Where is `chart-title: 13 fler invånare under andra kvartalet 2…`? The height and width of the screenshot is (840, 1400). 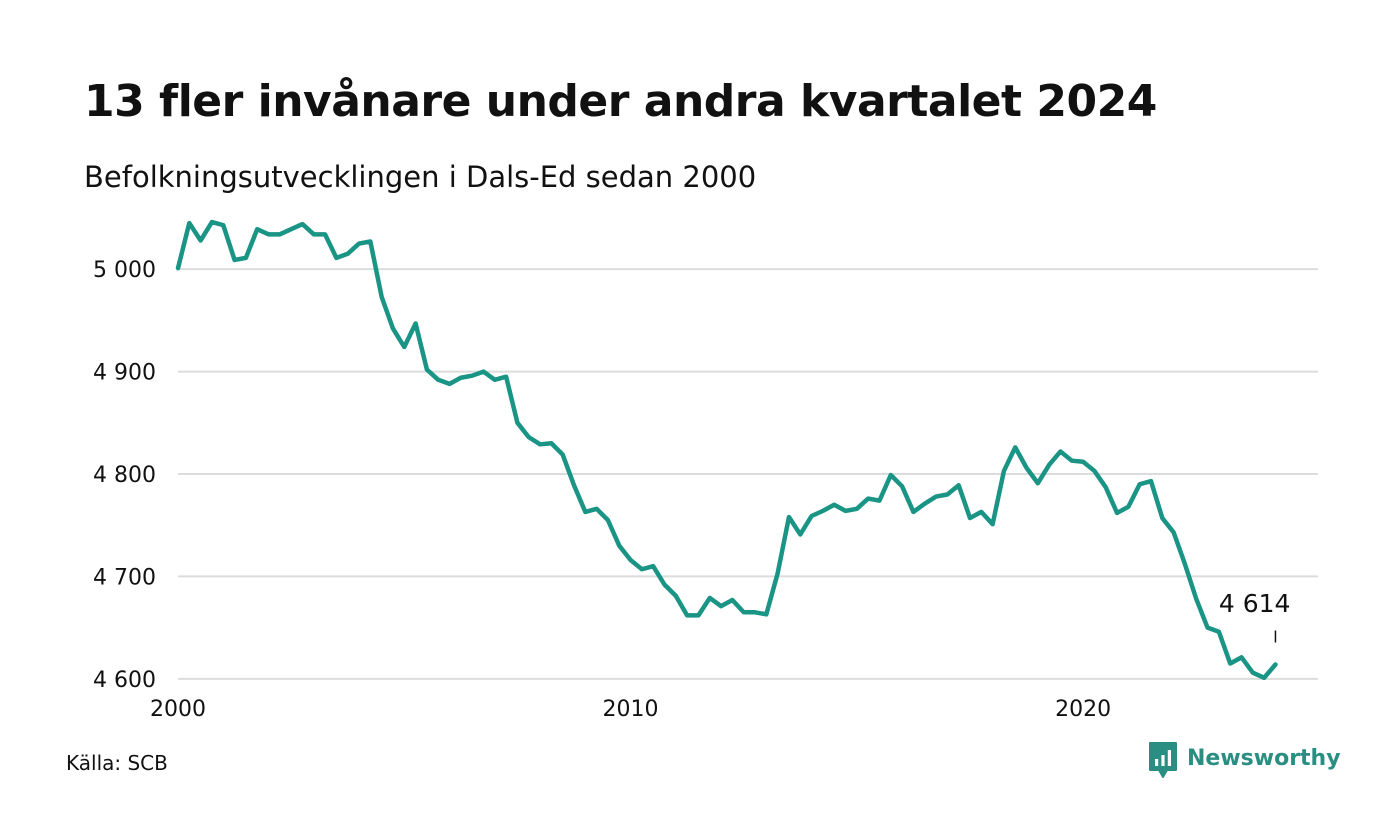
chart-title: 13 fler invånare under andra kvartalet 2… is located at coordinates (620, 101).